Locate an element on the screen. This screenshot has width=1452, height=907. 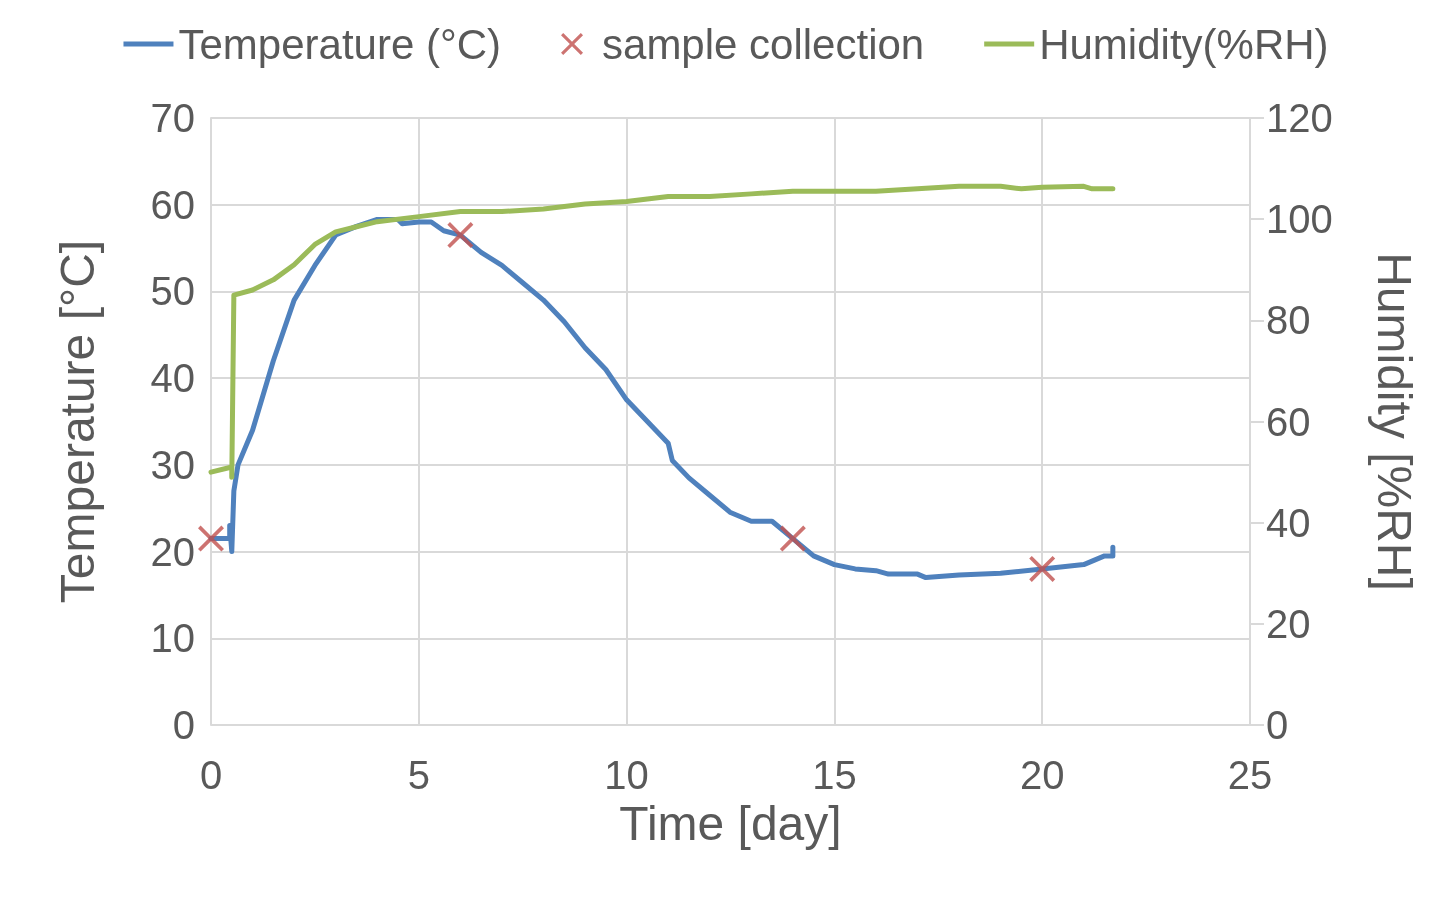
x-tick-label: 0 is located at coordinates (211, 775).